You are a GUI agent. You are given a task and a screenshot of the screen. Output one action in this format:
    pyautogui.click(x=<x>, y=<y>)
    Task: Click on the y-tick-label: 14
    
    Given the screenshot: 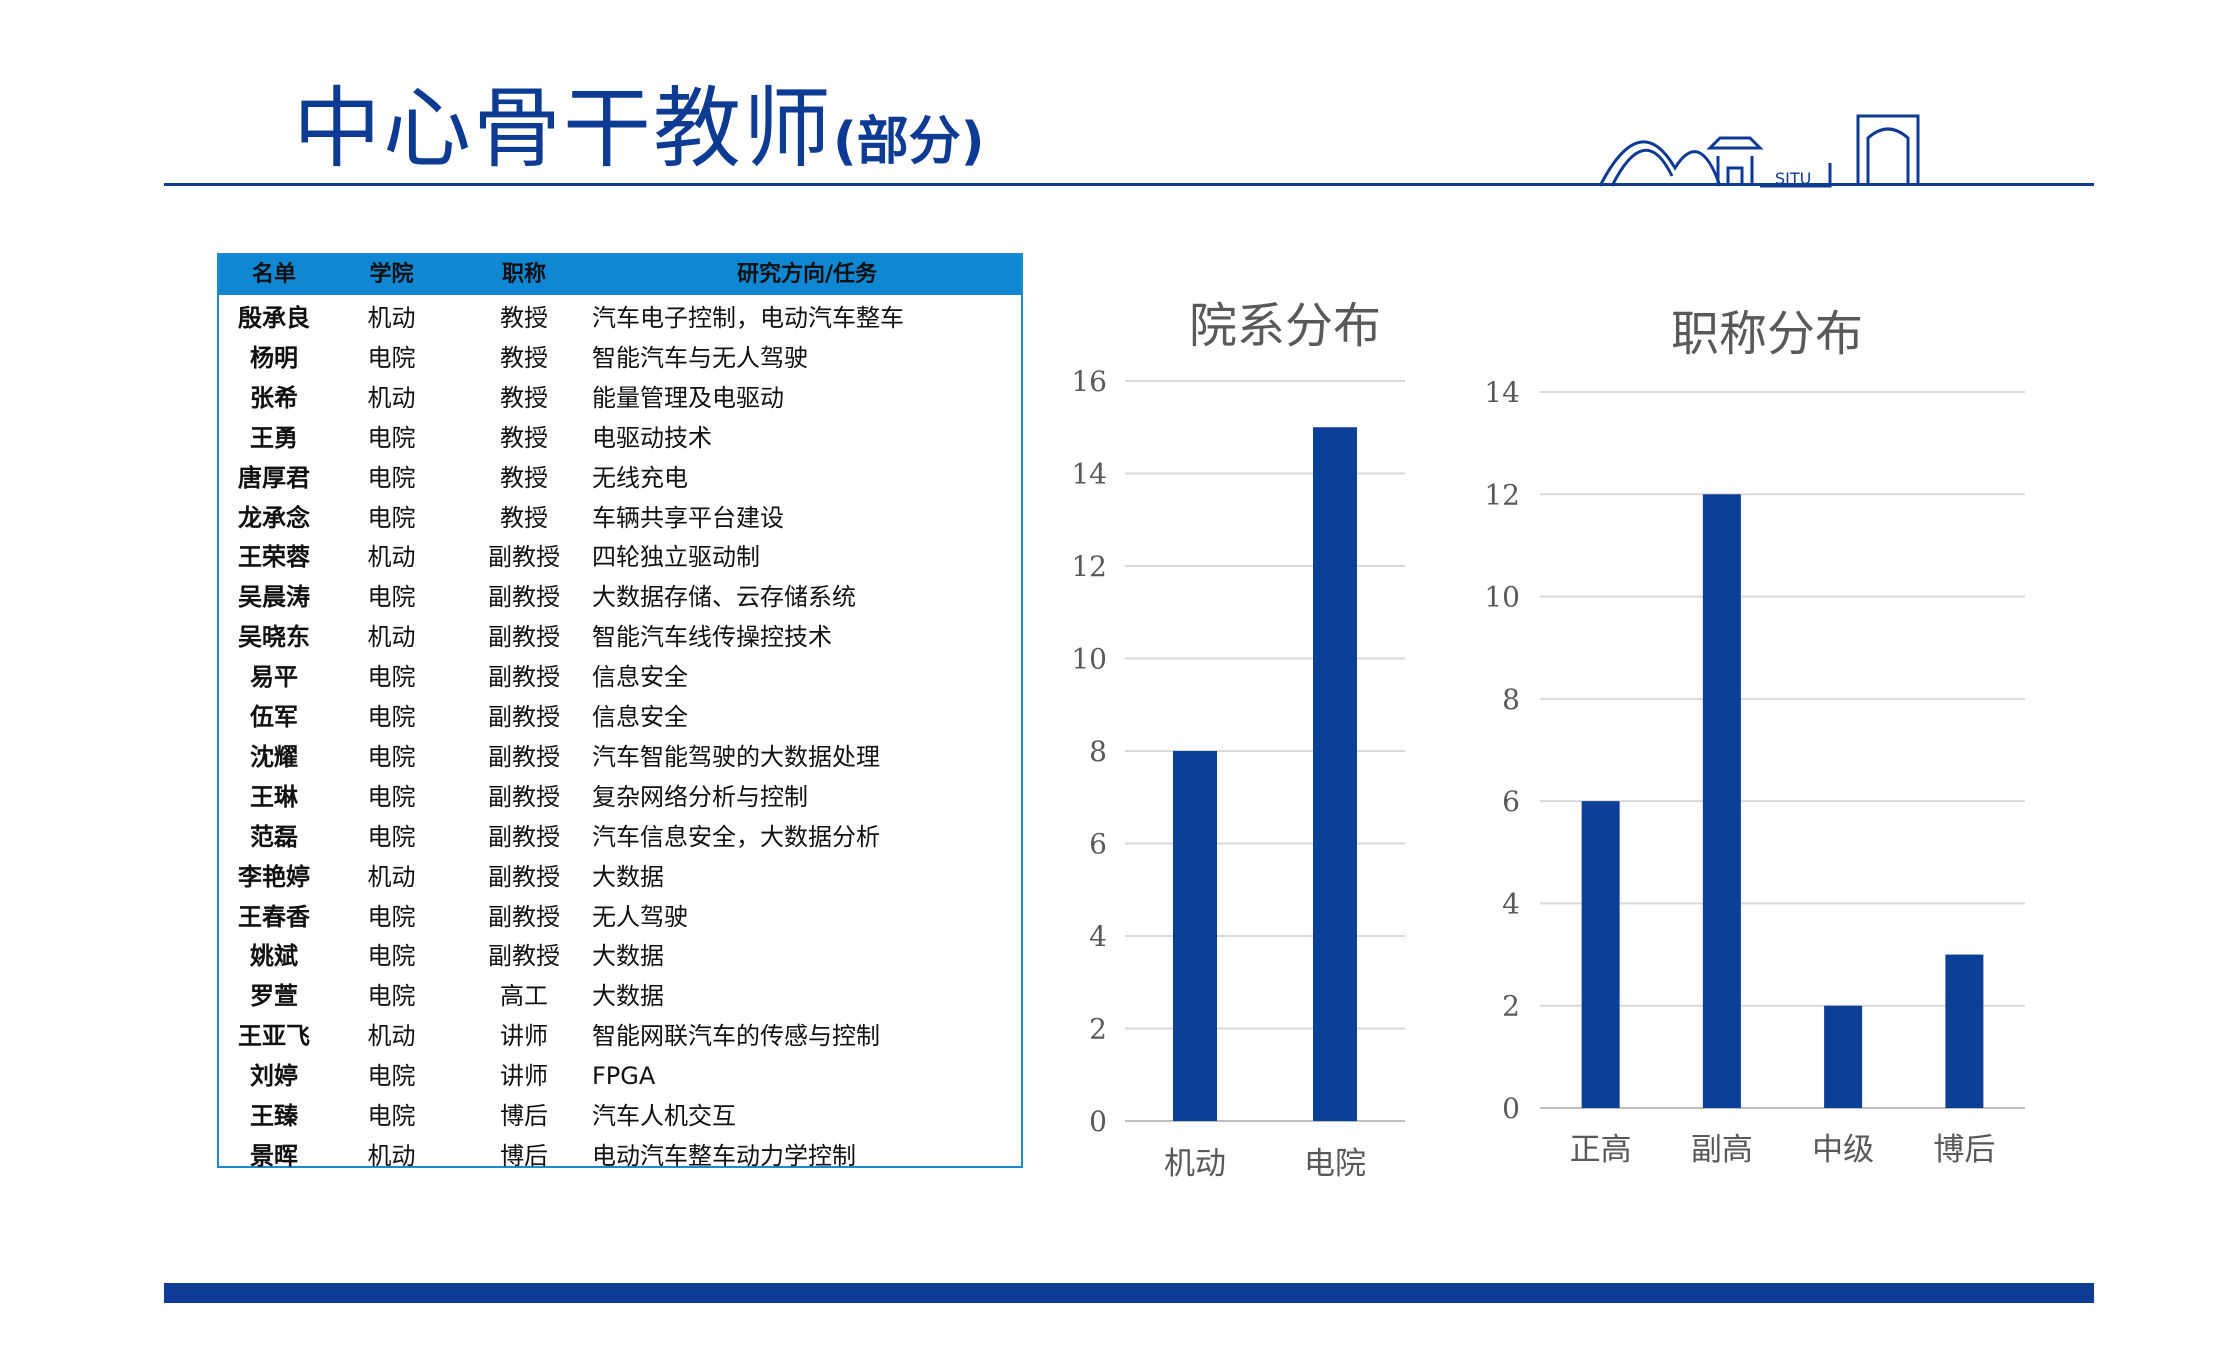 What is the action you would take?
    pyautogui.click(x=1502, y=392)
    